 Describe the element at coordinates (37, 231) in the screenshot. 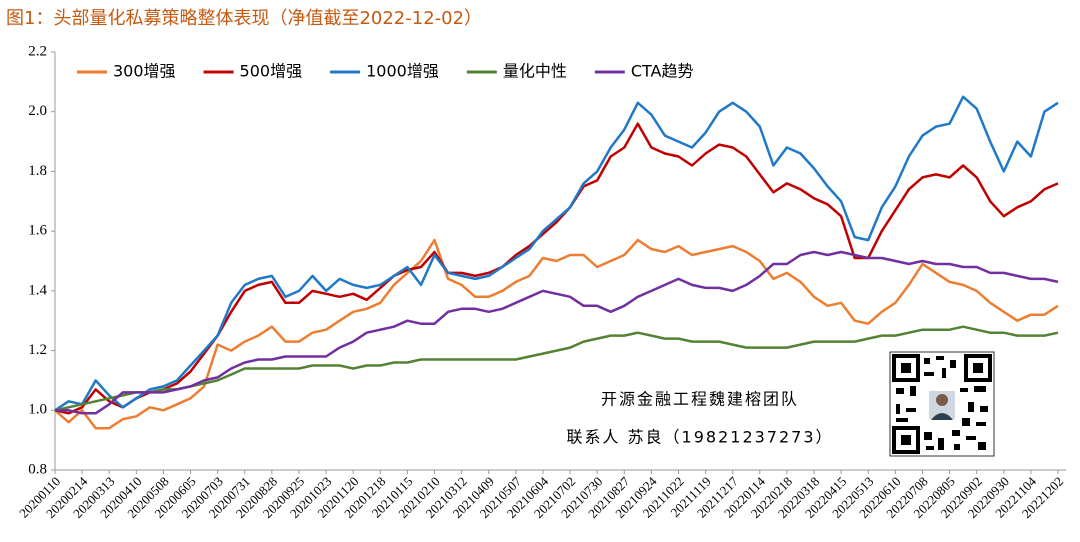

I see `y-tick-label: 1.6` at that location.